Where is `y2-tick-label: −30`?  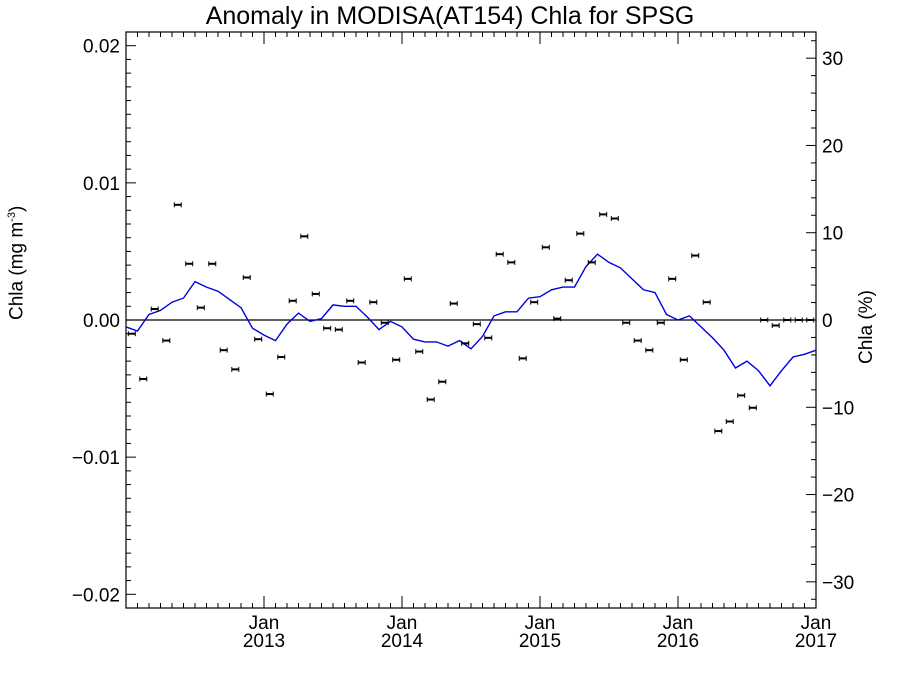 y2-tick-label: −30 is located at coordinates (838, 583).